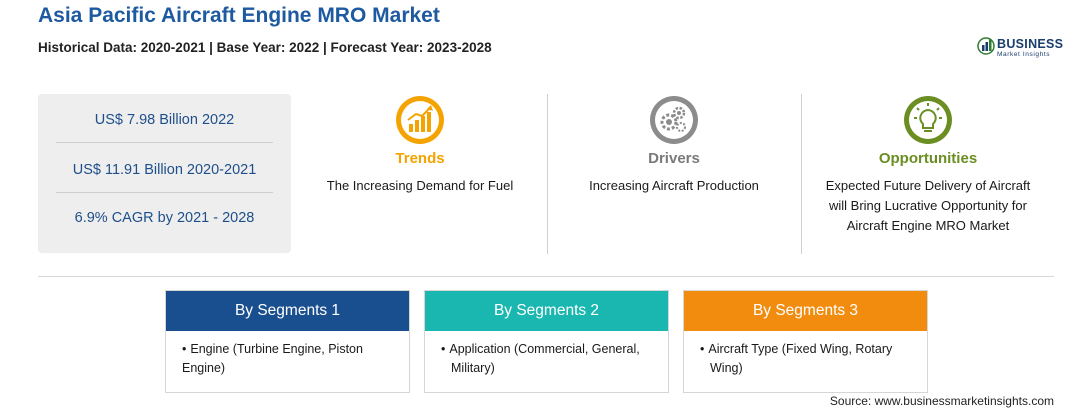 Image resolution: width=1092 pixels, height=411 pixels. Describe the element at coordinates (796, 349) in the screenshot. I see `list-item: • Aircraft Type (Fixed Wing, Rotary` at that location.